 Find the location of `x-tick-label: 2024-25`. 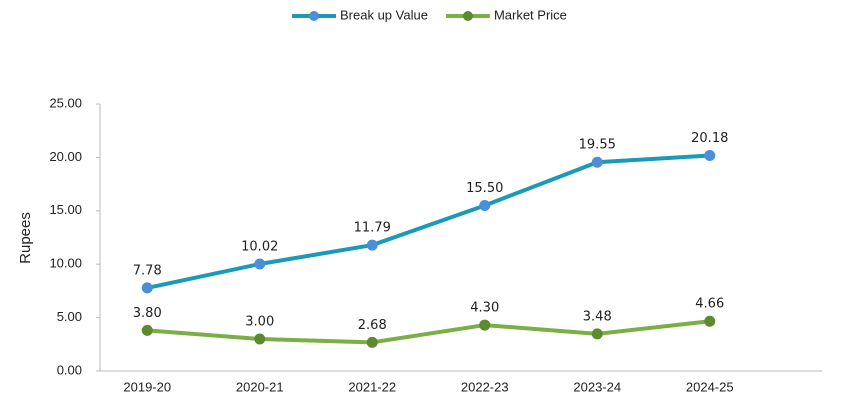

x-tick-label: 2024-25 is located at coordinates (710, 386).